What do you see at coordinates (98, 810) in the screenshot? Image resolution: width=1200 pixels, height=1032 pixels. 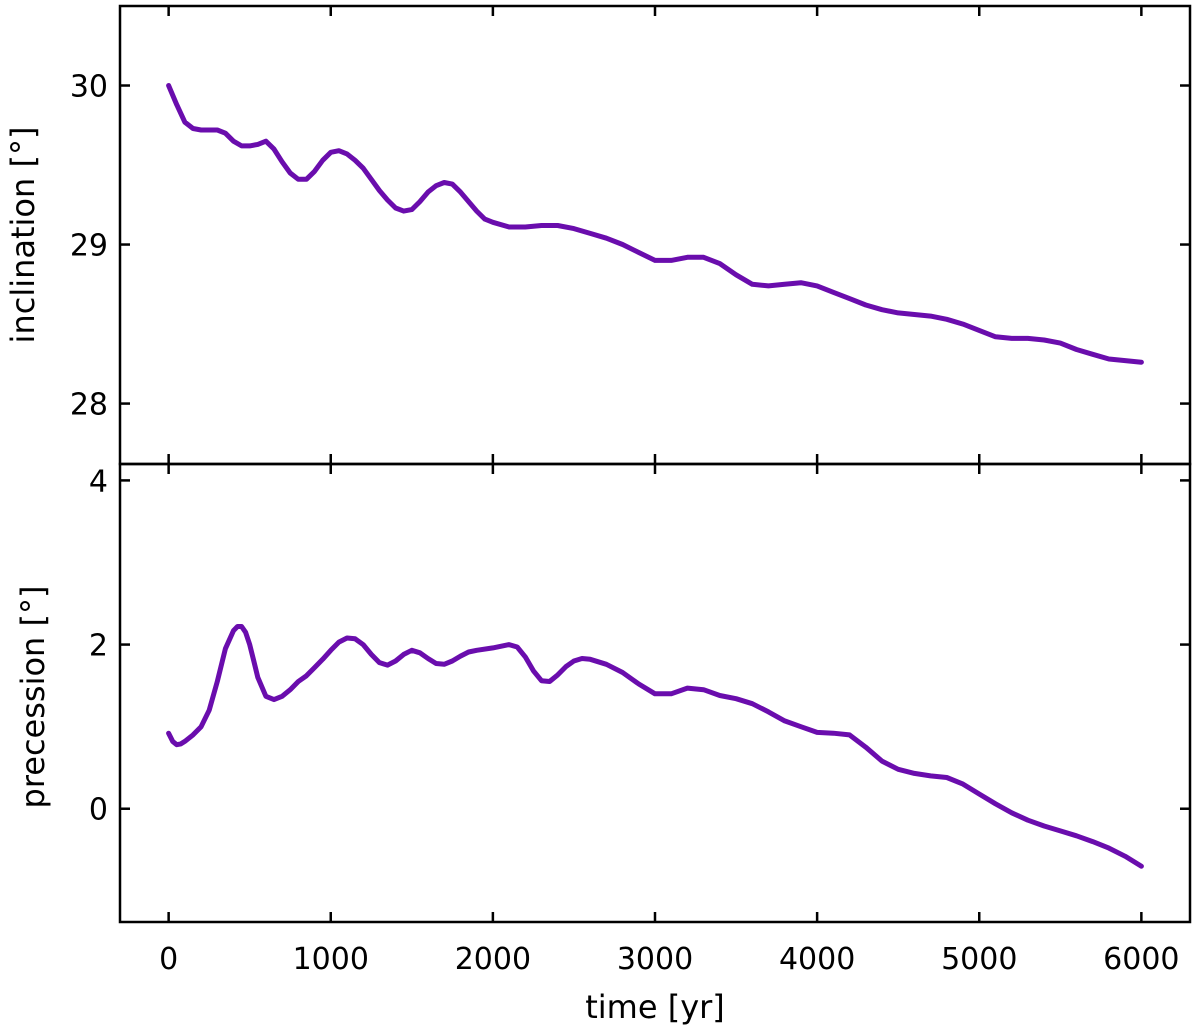 I see `precession-y-tick-label: 0` at bounding box center [98, 810].